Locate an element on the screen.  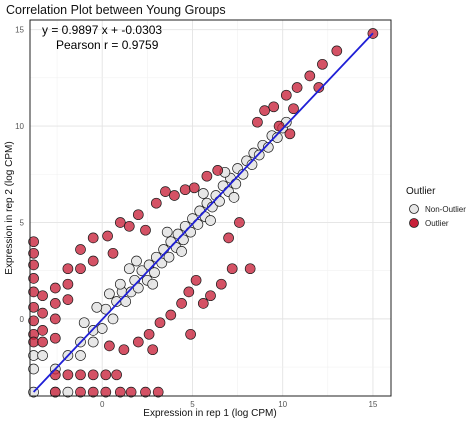
pearson-coefficient: Pearson r = 0.9759 is located at coordinates (107, 45).